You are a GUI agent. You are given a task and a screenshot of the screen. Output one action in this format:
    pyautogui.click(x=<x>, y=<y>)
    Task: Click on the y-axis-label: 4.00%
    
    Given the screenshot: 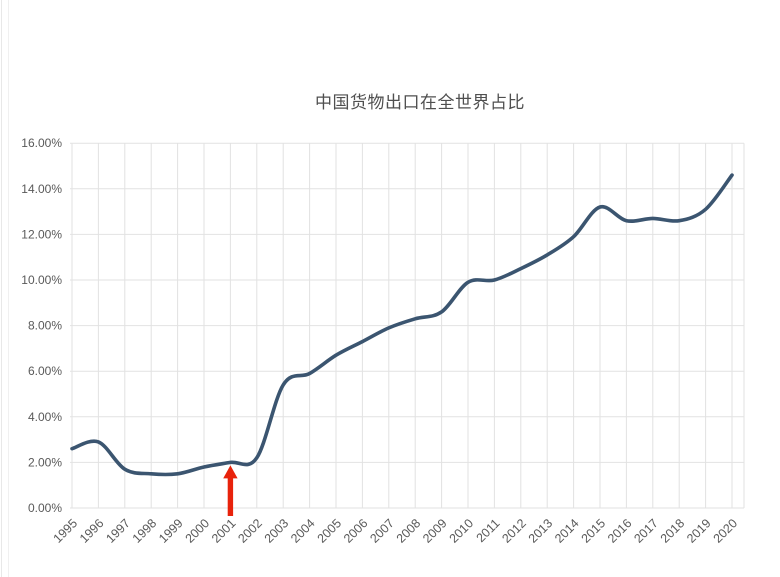 What is the action you would take?
    pyautogui.click(x=45, y=417)
    